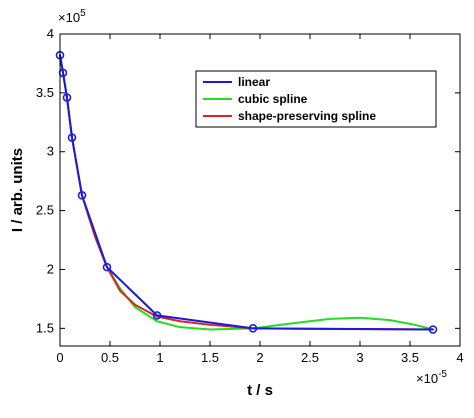  What do you see at coordinates (259, 357) in the screenshot?
I see `x-tick-label: 2` at bounding box center [259, 357].